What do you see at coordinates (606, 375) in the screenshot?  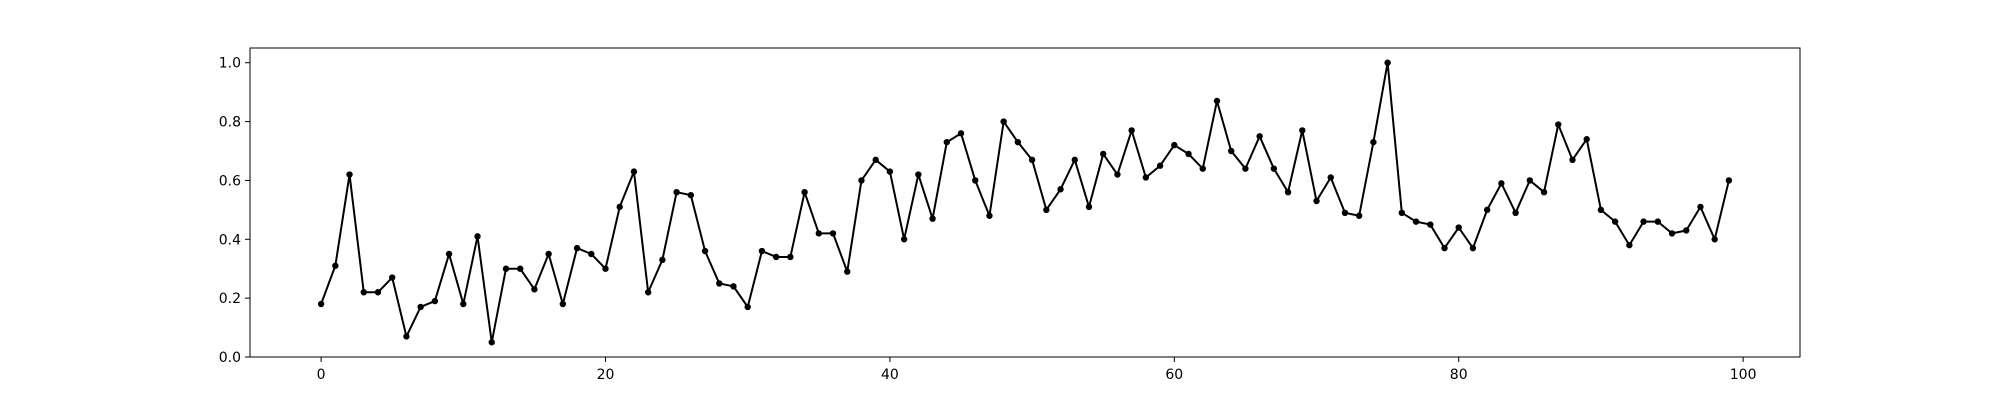 I see `x-tick-label: 20` at bounding box center [606, 375].